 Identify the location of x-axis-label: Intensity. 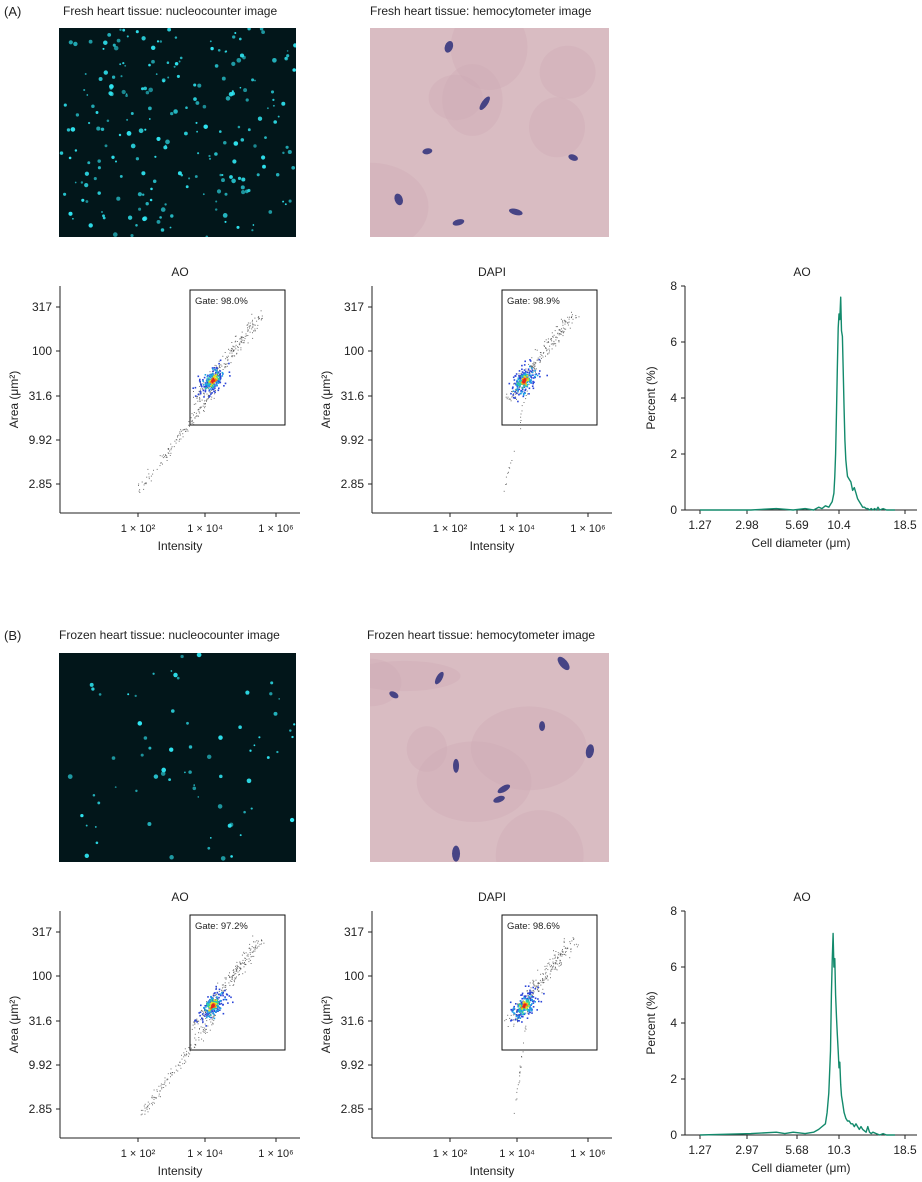
(492, 1171).